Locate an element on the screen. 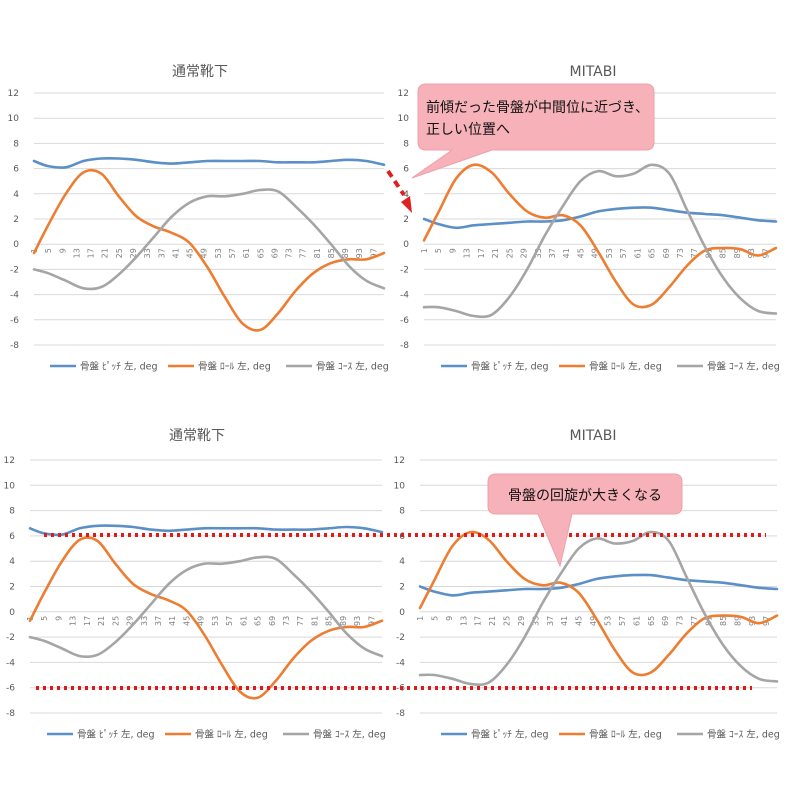  chart-title: MITABI is located at coordinates (593, 72).